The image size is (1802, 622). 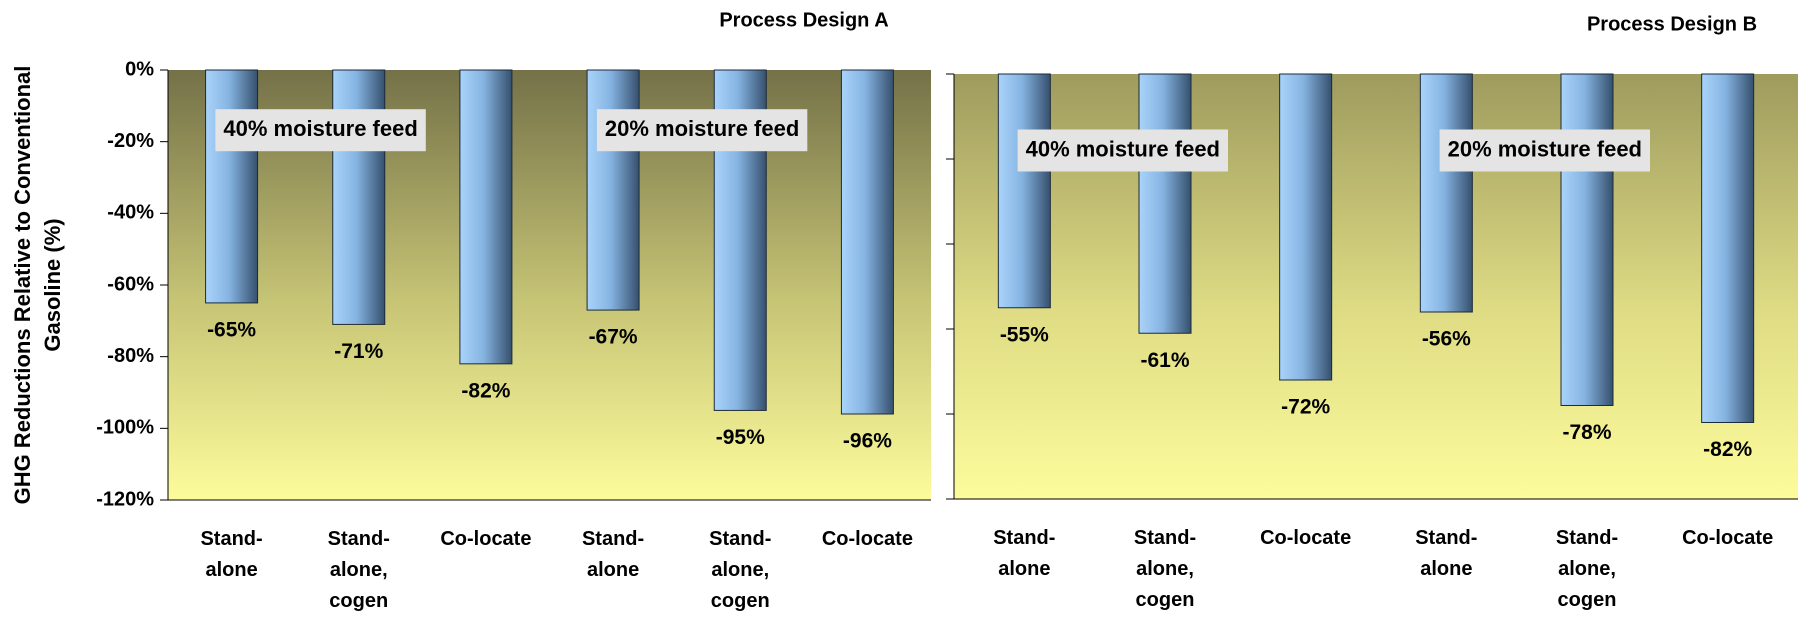 What do you see at coordinates (1586, 432) in the screenshot?
I see `data-label: -78%` at bounding box center [1586, 432].